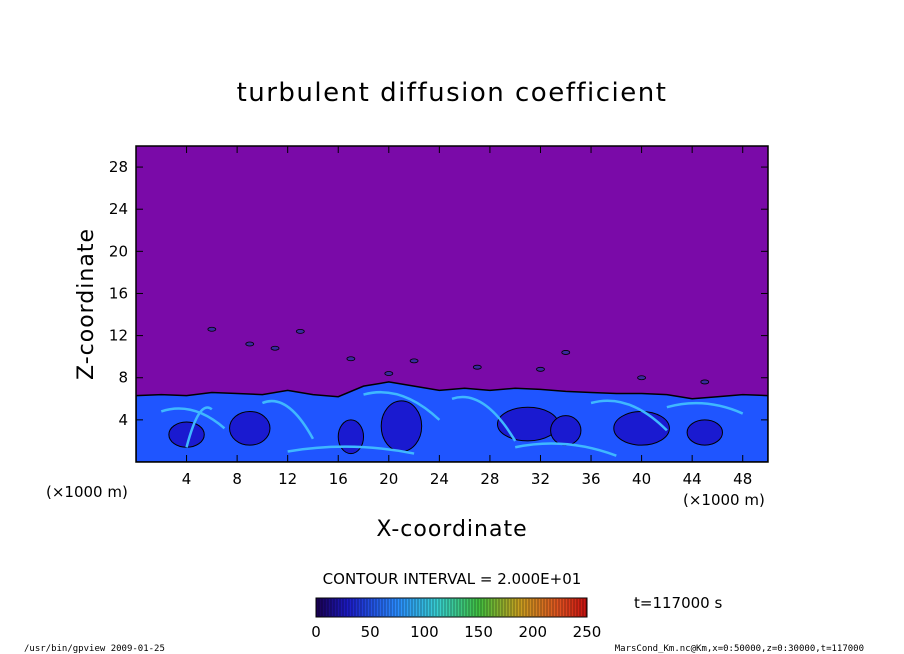 The image size is (904, 654). I want to click on footer-left: /usr/bin/gpview 2009-01-25, so click(94, 649).